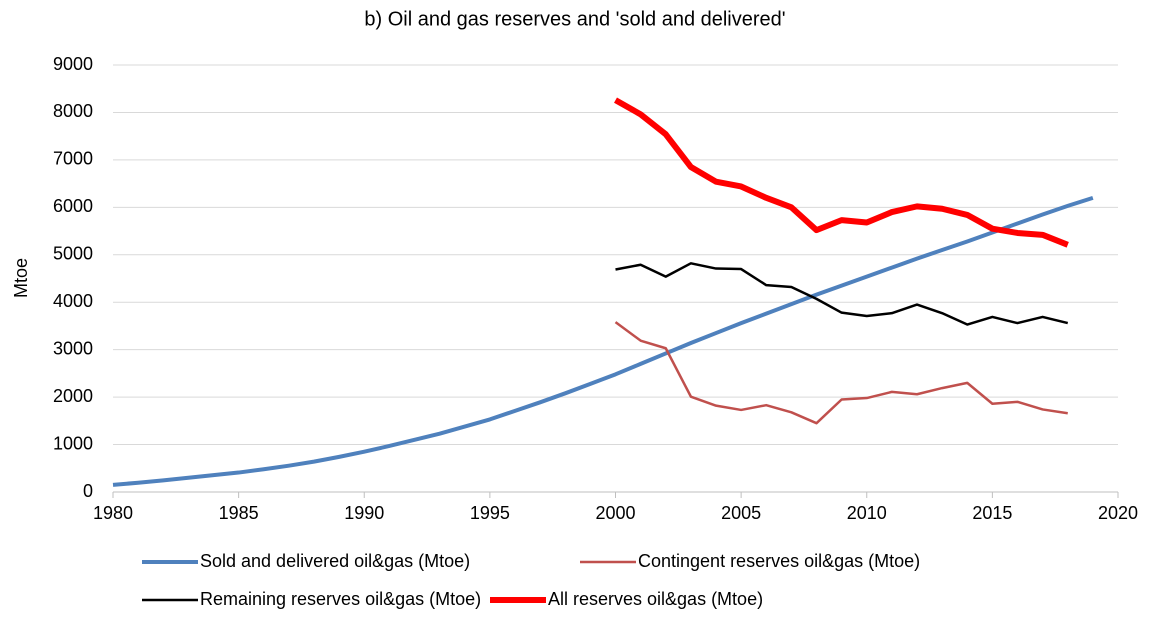 This screenshot has width=1150, height=629. Describe the element at coordinates (340, 599) in the screenshot. I see `legend-label: Remaining reserves oil&gas (Mtoe)` at that location.